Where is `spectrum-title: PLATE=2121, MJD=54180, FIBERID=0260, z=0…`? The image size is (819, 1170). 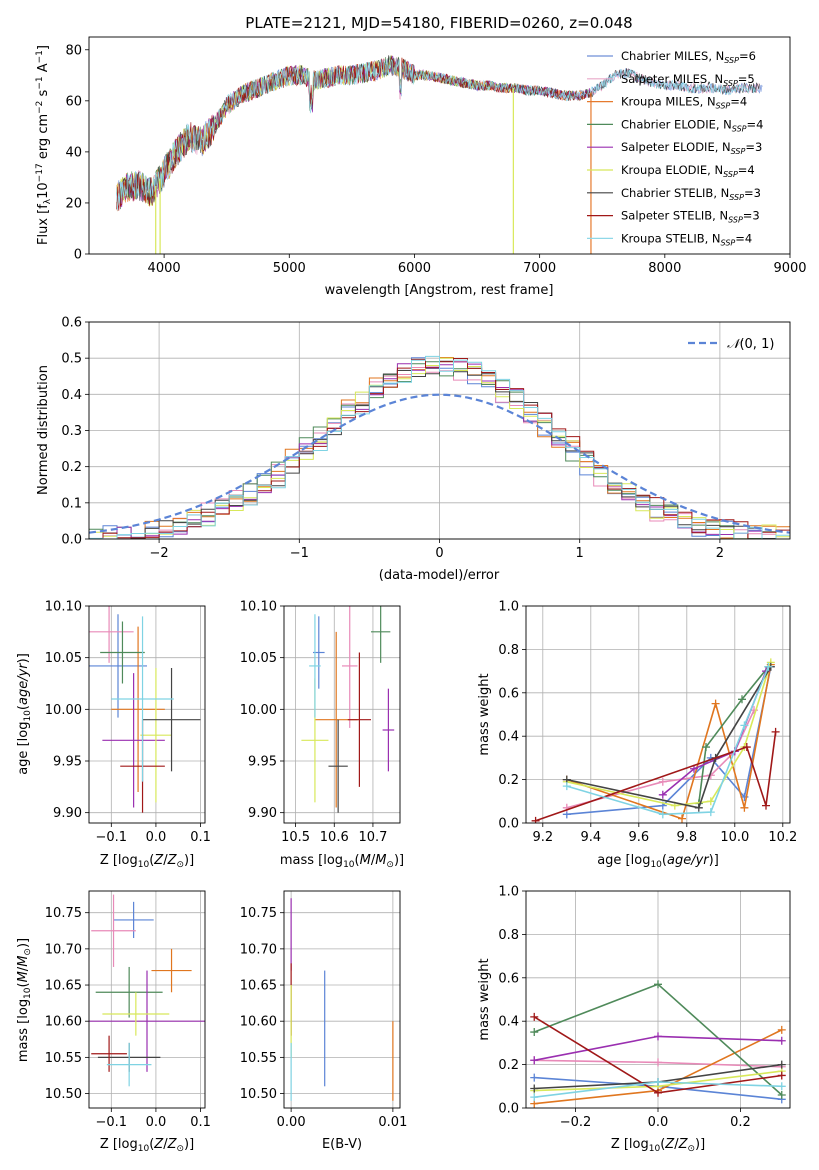 spectrum-title: PLATE=2121, MJD=54180, FIBERID=0260, z=0… is located at coordinates (438, 23).